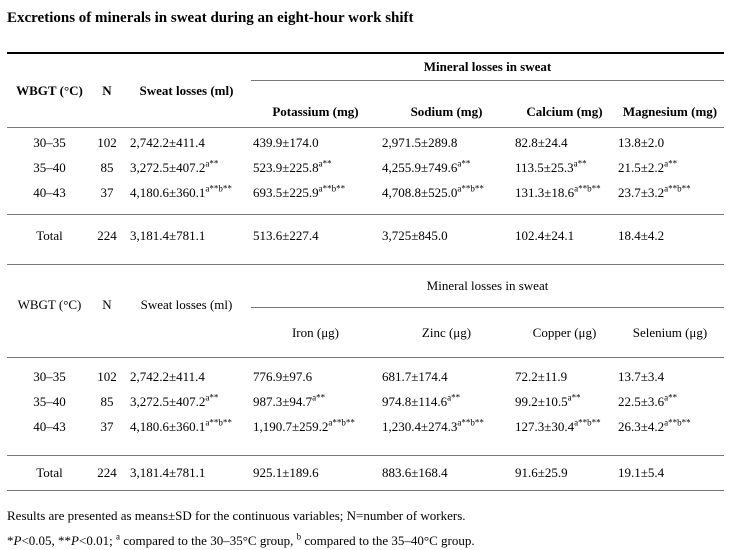  What do you see at coordinates (168, 401) in the screenshot?
I see `value: 3,272.5±407.2` at bounding box center [168, 401].